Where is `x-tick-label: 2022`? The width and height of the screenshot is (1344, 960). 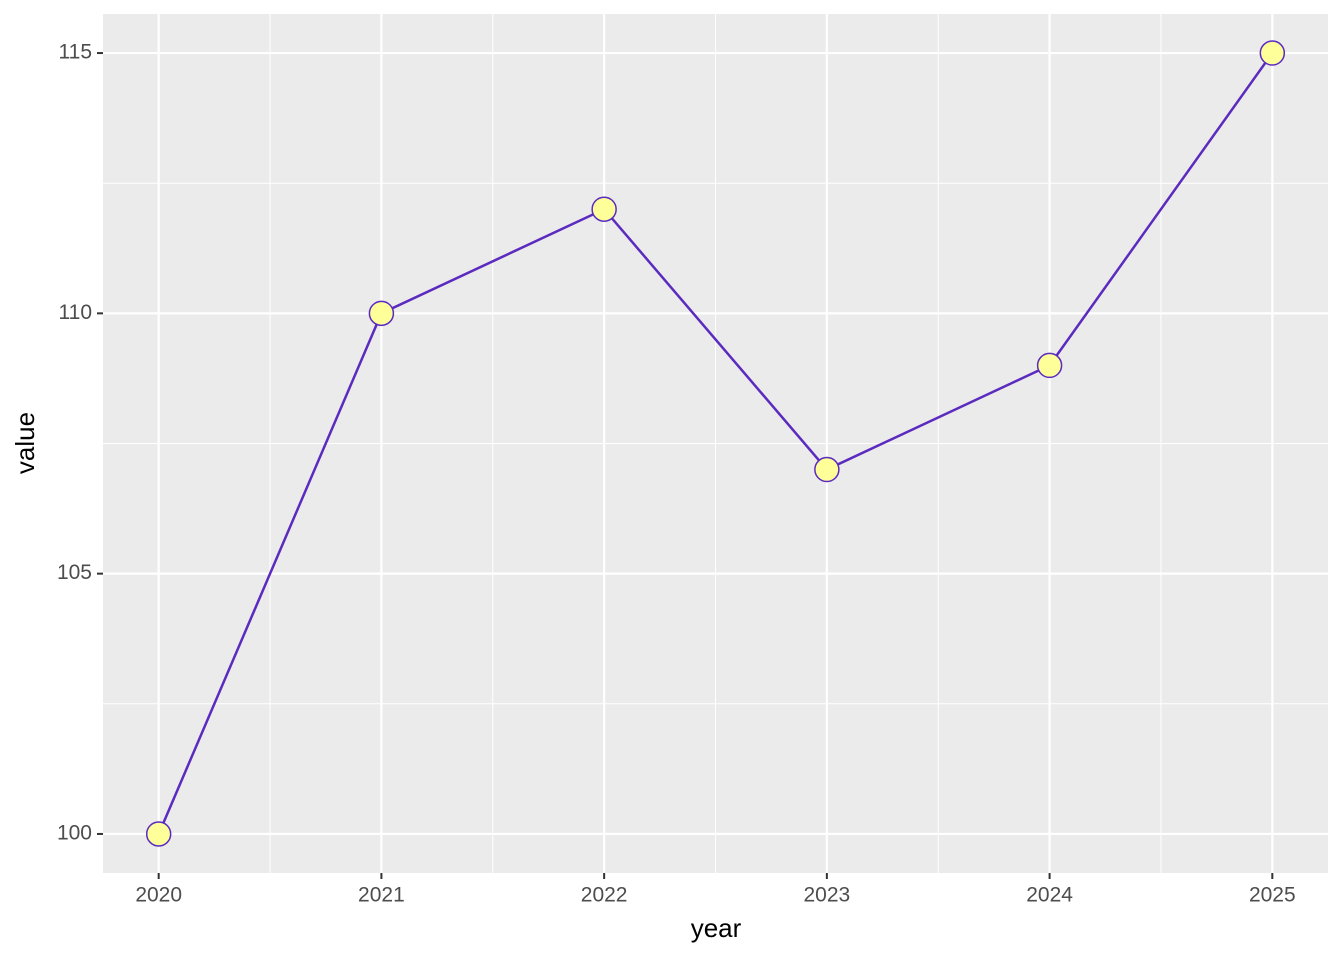 x-tick-label: 2022 is located at coordinates (604, 895).